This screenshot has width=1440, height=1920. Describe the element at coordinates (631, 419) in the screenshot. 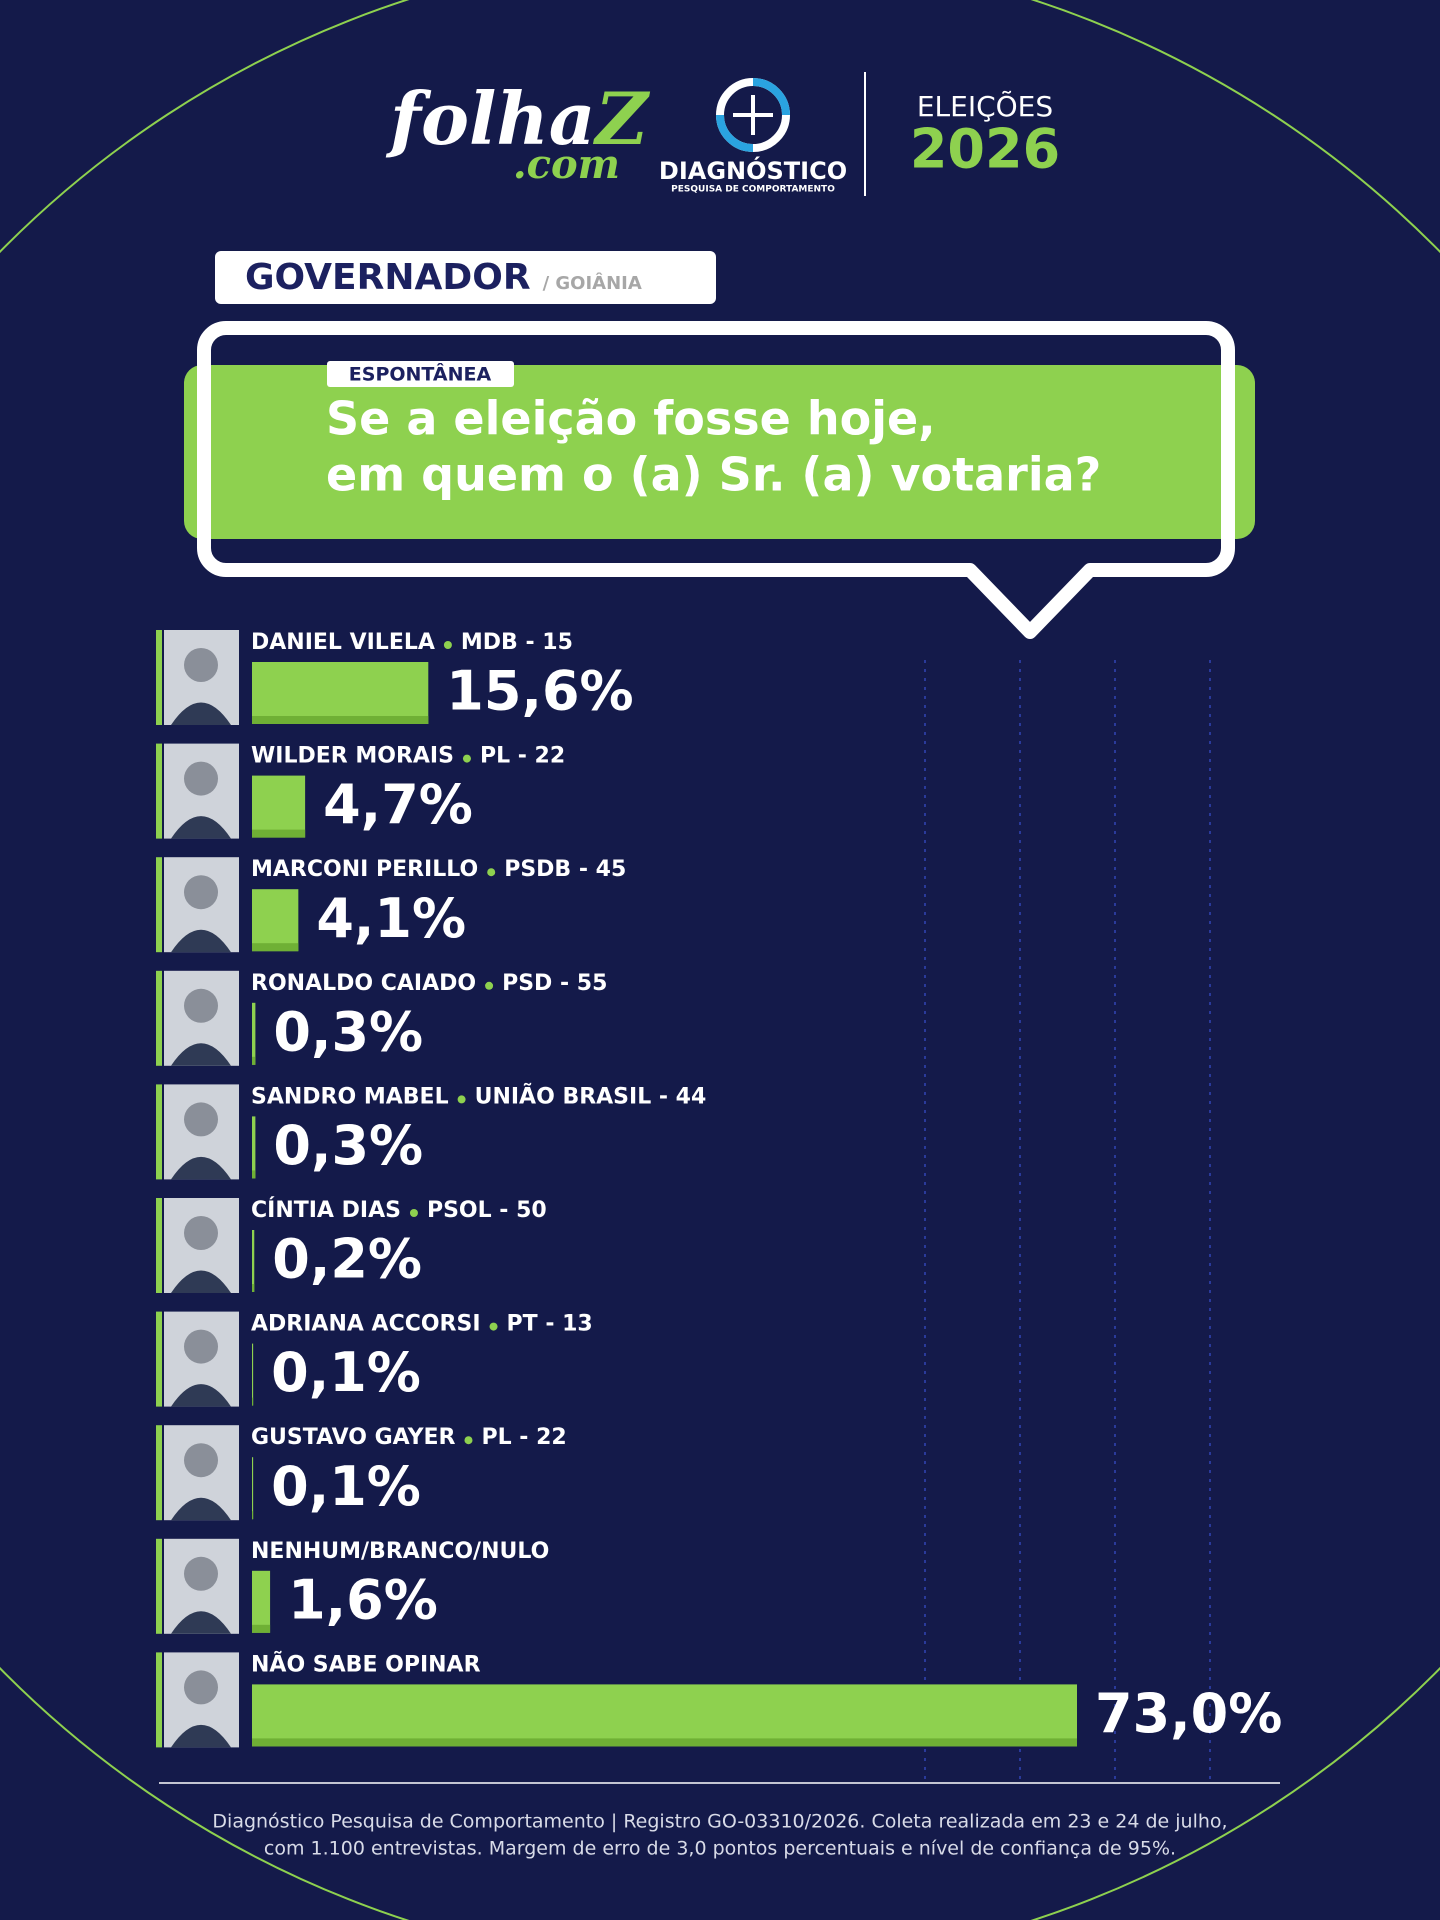

I see `question-line: Se a eleição fosse hoje,` at that location.